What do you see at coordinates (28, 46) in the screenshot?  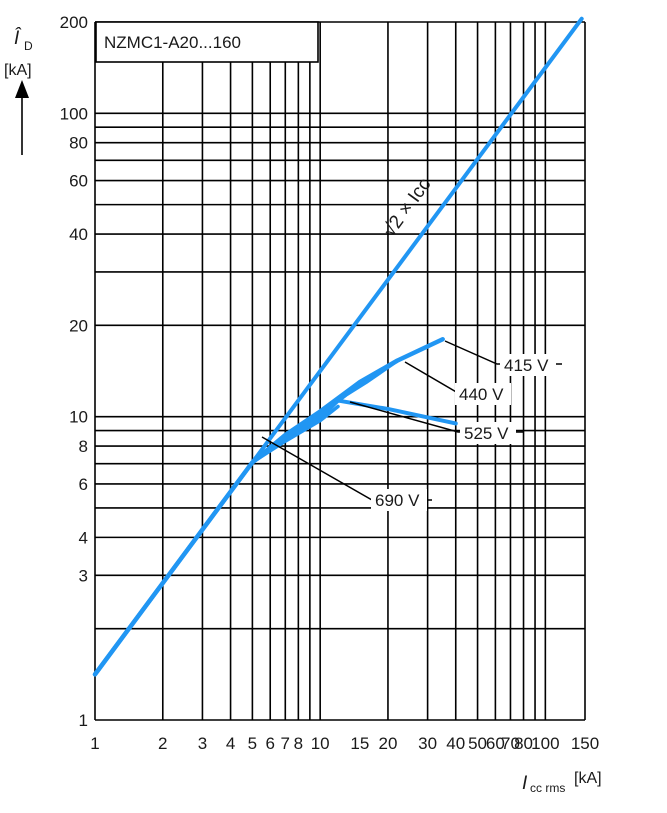 I see `y-axis-subscript: D` at bounding box center [28, 46].